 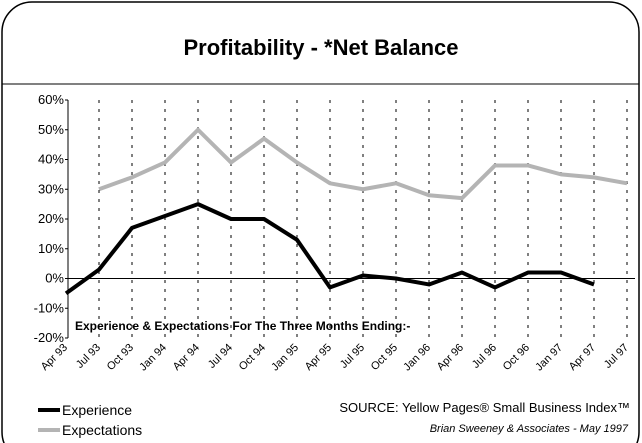 I want to click on x-tick-label: Oct 96, so click(x=516, y=357).